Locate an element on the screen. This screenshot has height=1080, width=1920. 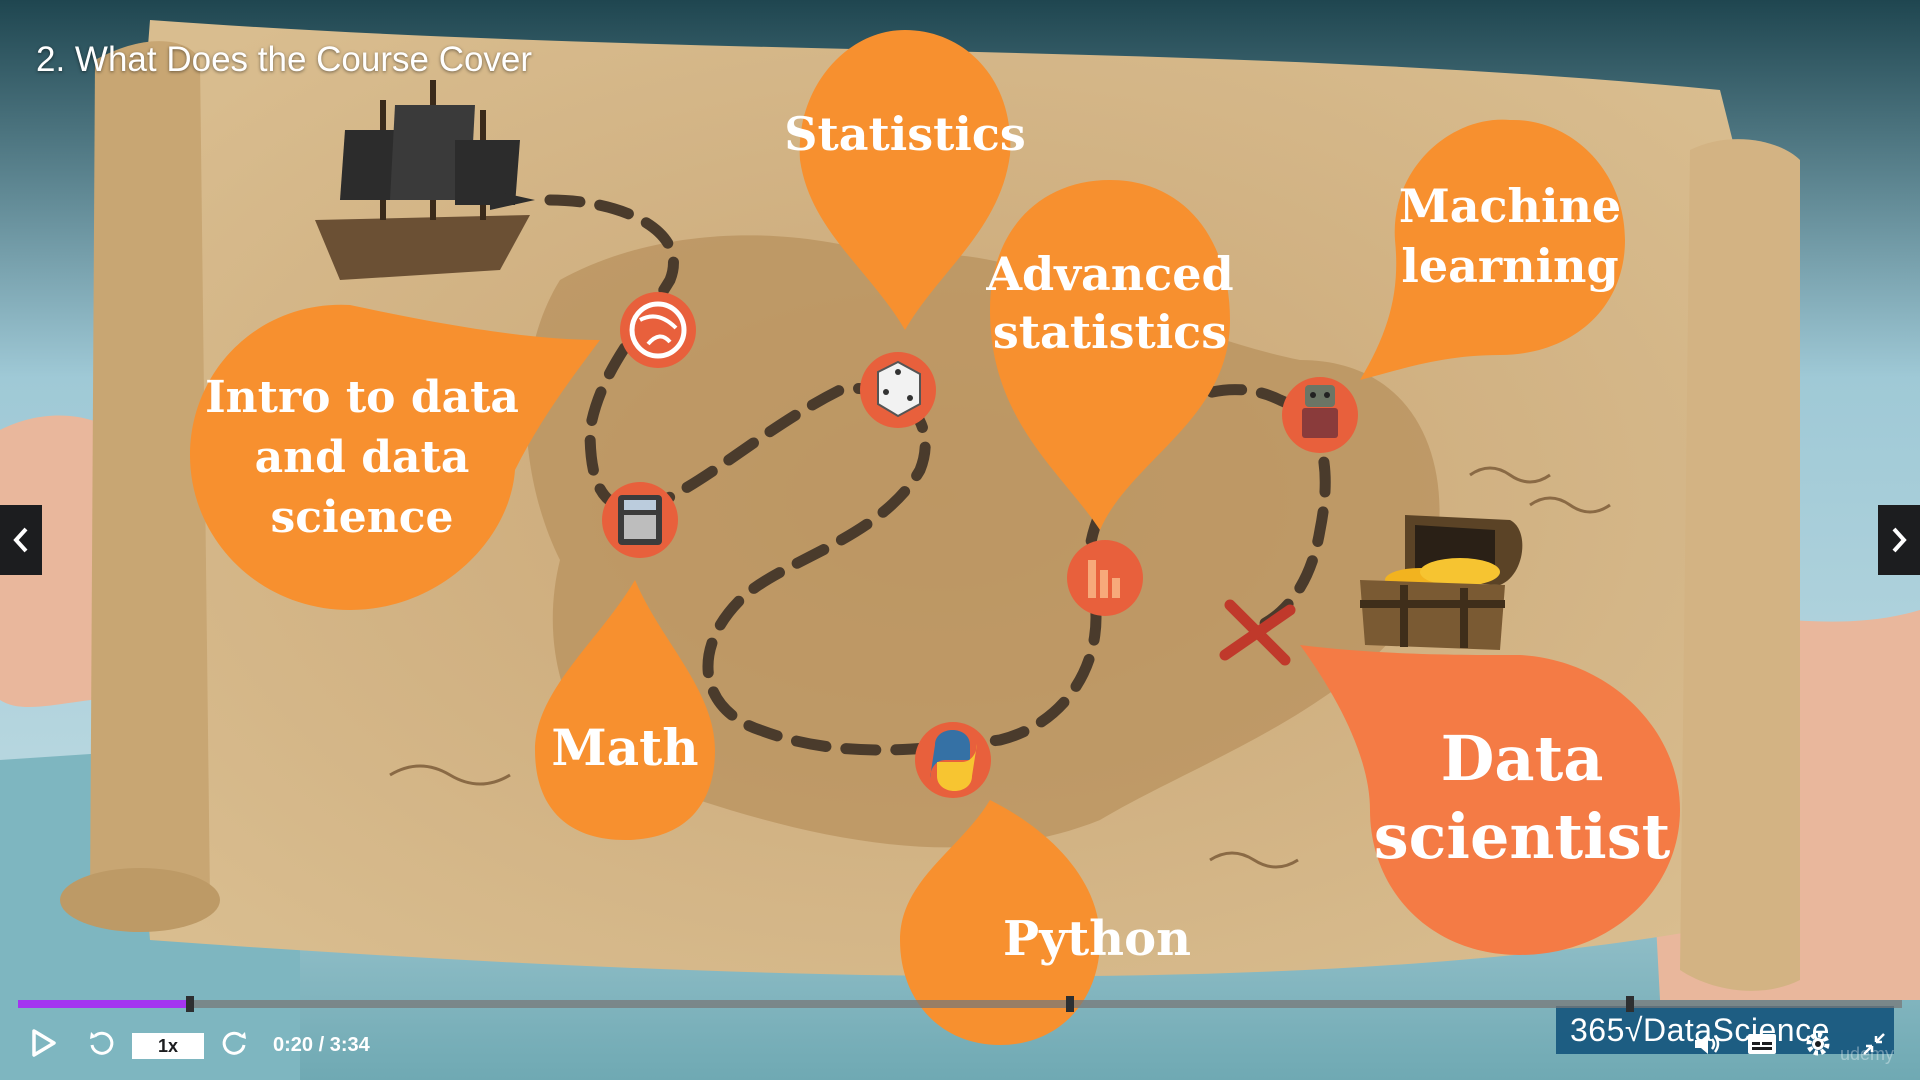
label-statistics: Statistics is located at coordinates (905, 134).